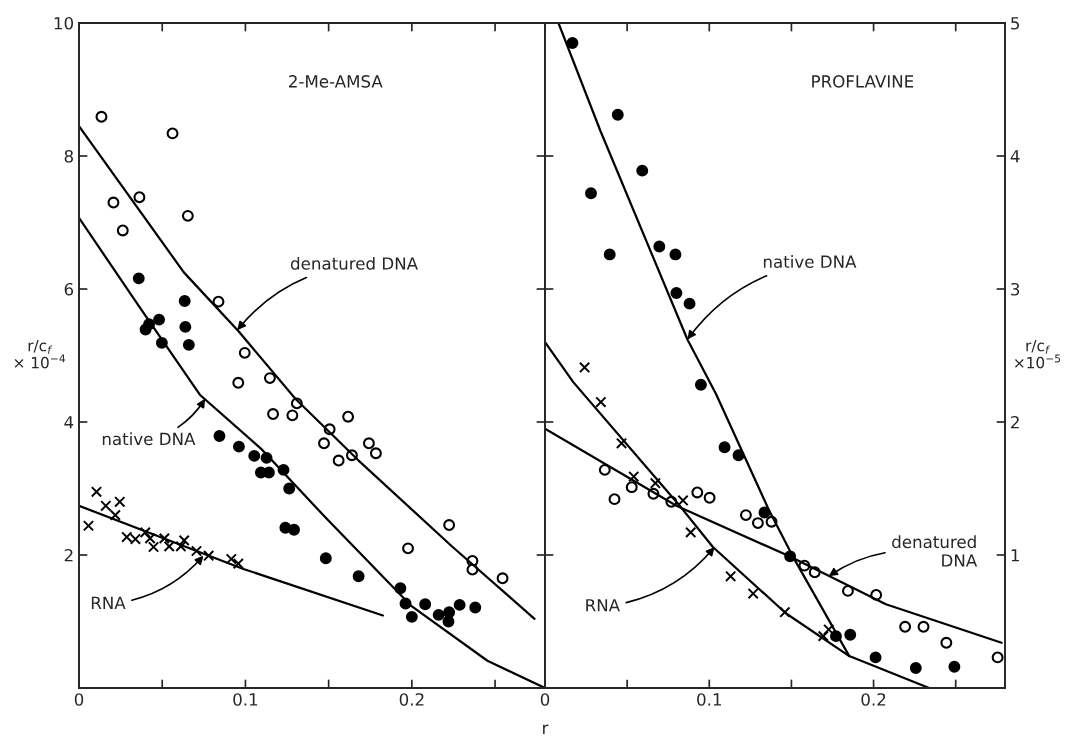  Describe the element at coordinates (863, 81) in the screenshot. I see `text: PROFLAVINE` at that location.